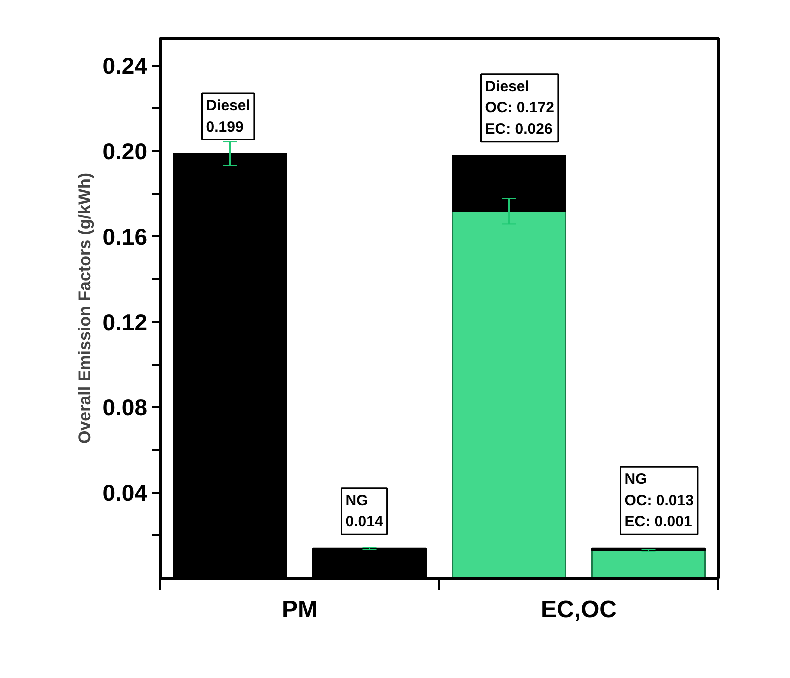  What do you see at coordinates (85, 308) in the screenshot?
I see `y-axis-title: Overall Emission Factors (g/kWh)` at bounding box center [85, 308].